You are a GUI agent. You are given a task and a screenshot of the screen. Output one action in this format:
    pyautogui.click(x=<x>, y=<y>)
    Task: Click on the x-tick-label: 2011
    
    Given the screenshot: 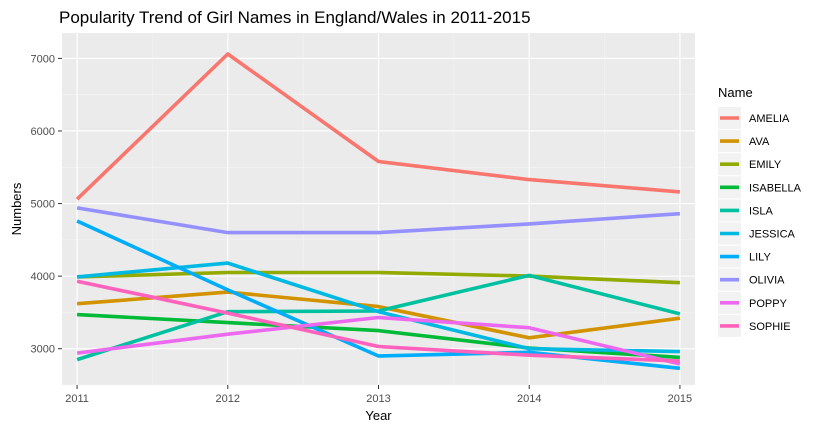 What is the action you would take?
    pyautogui.click(x=77, y=399)
    